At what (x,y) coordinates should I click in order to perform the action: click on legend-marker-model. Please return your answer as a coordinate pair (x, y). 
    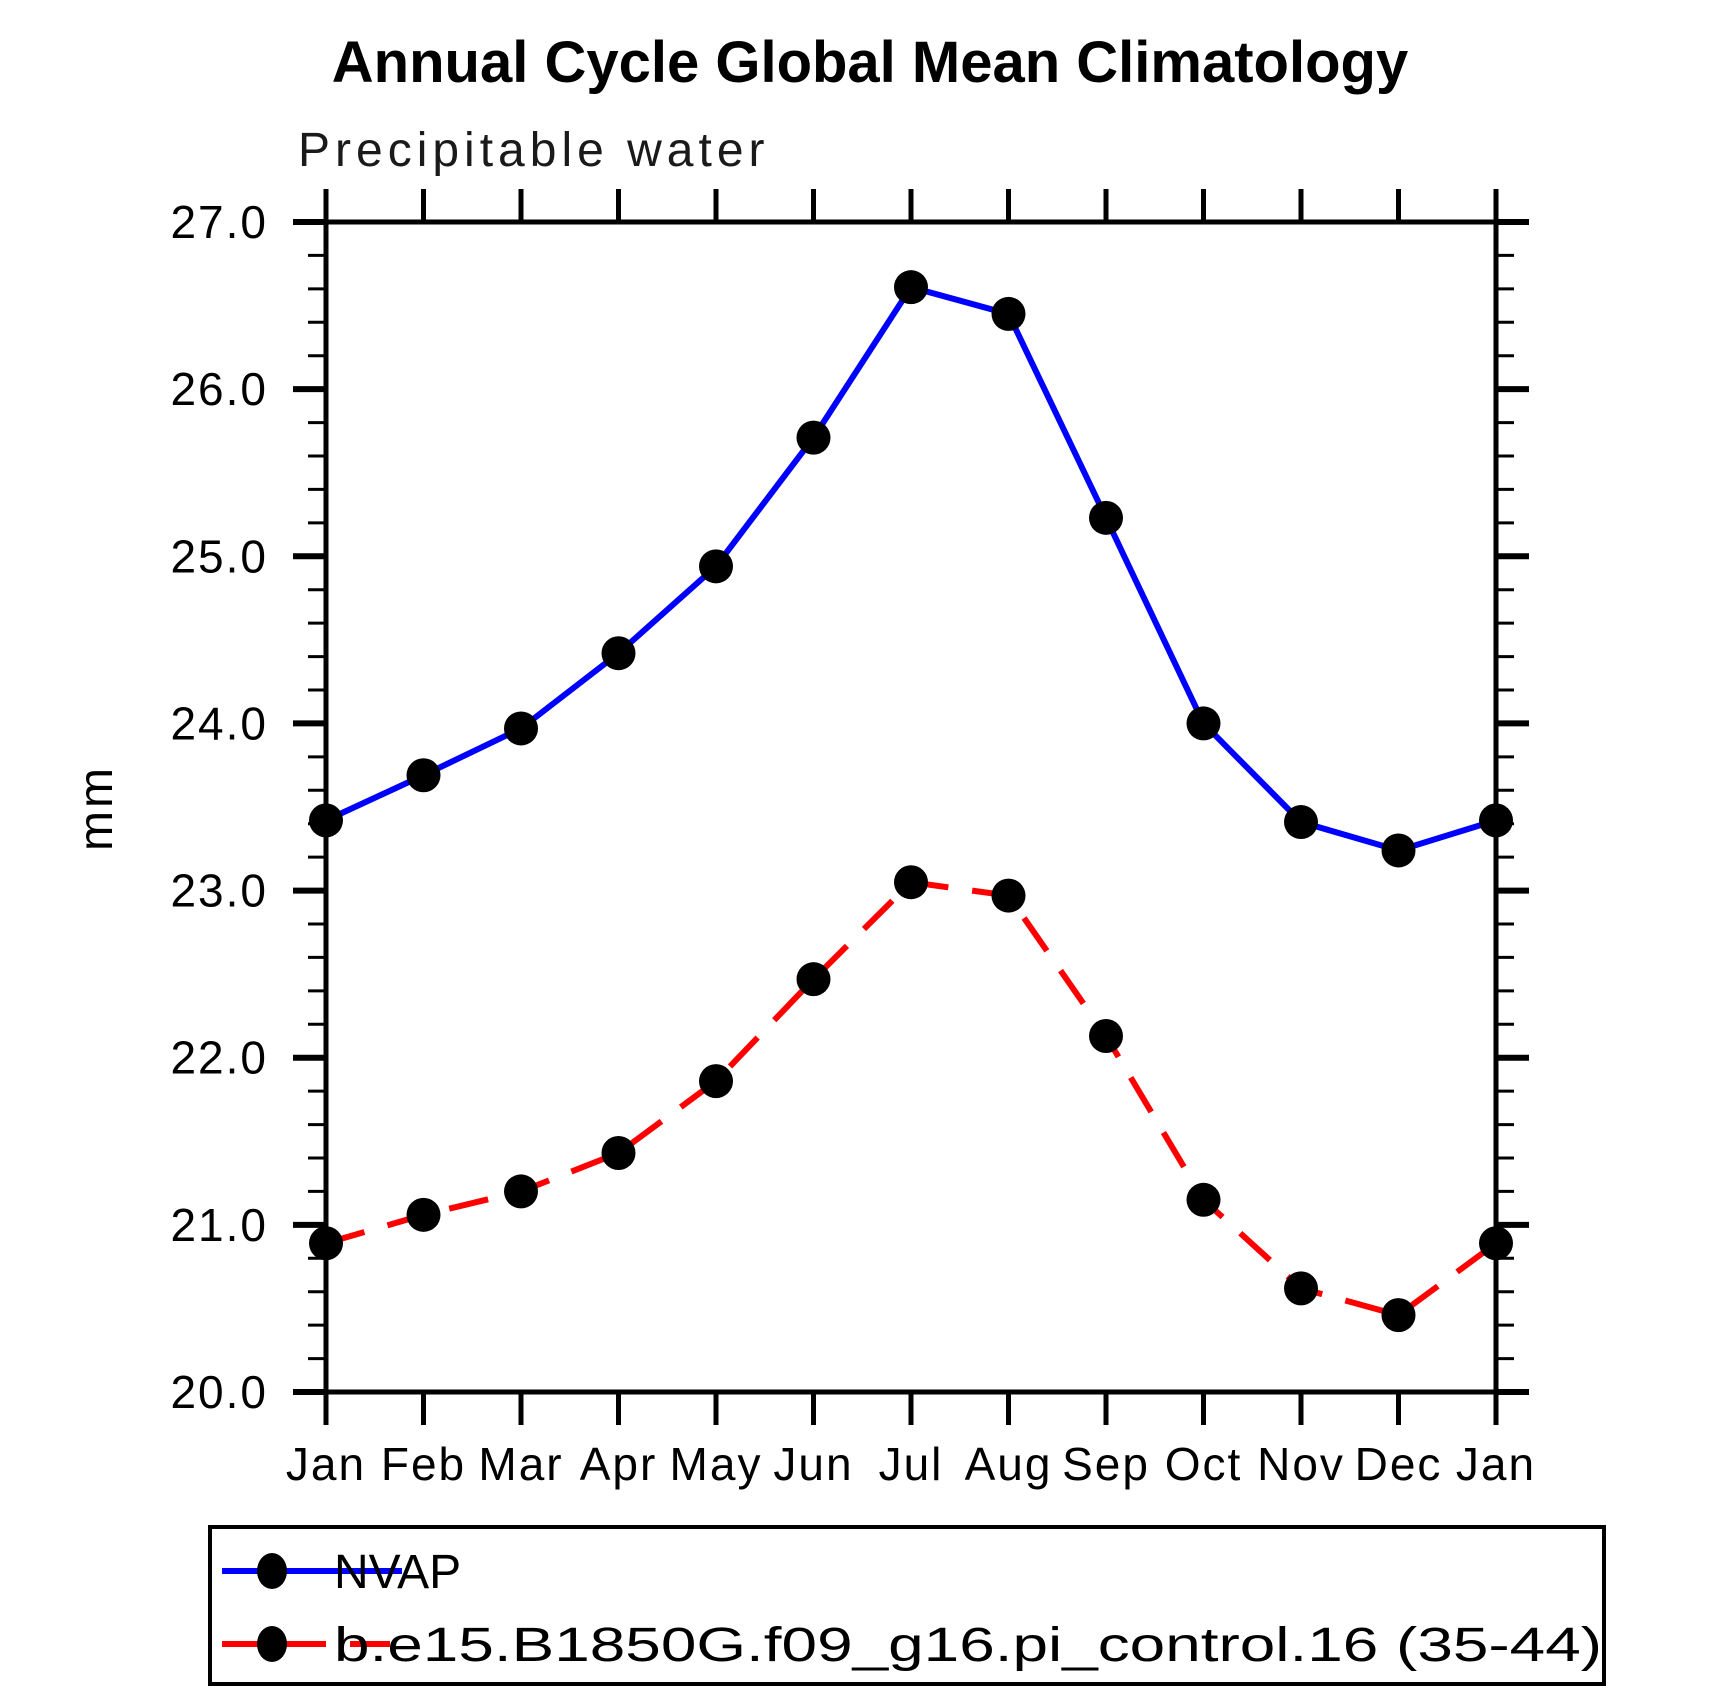
    Looking at the image, I should click on (272, 1644).